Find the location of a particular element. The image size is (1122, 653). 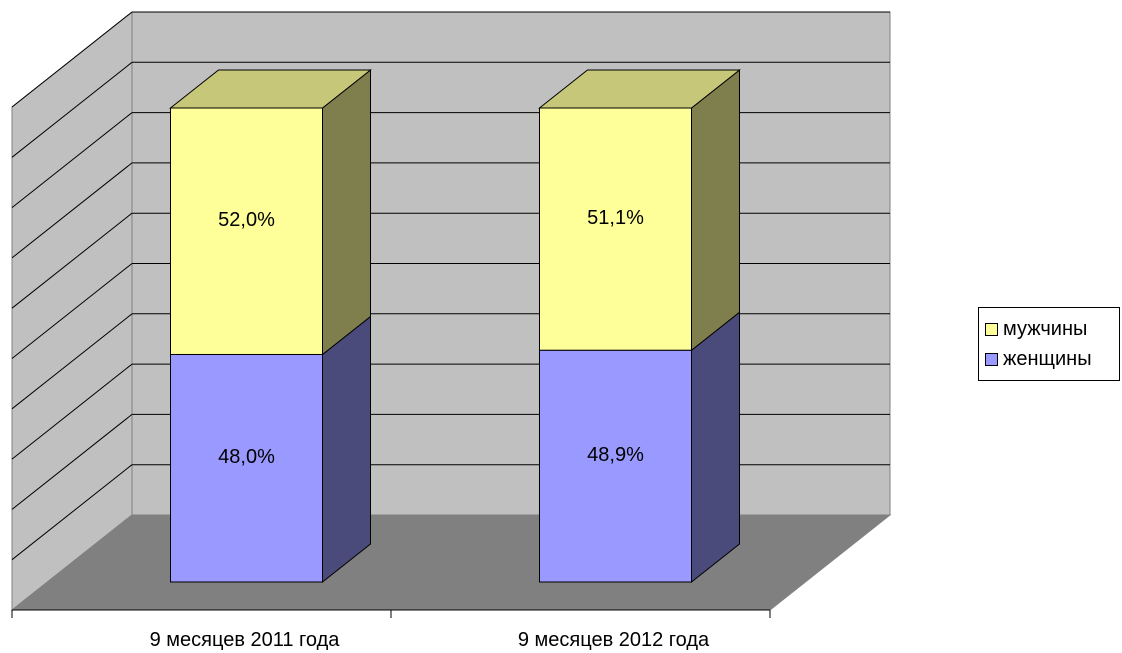

data-label: 48,0% is located at coordinates (246, 457).